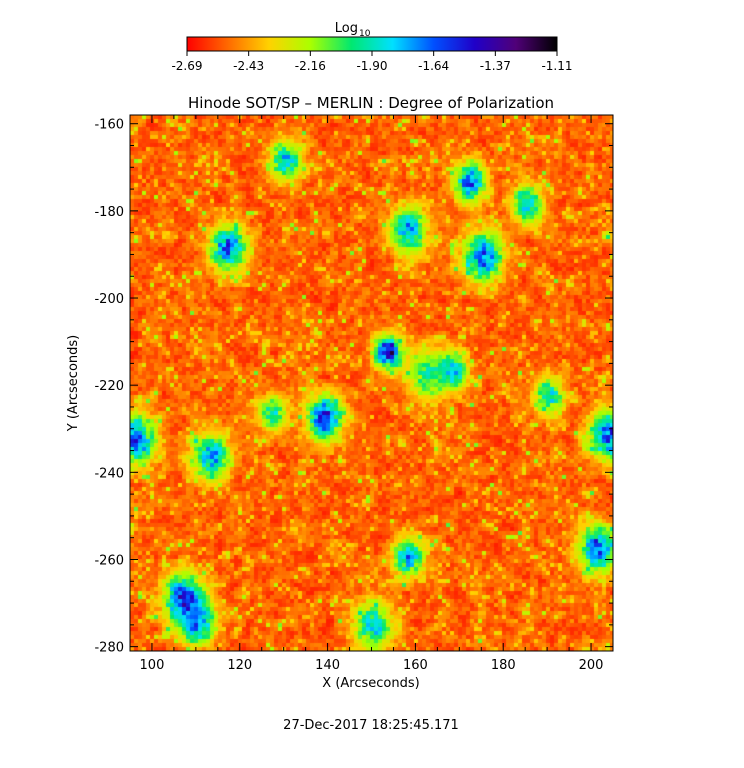 This screenshot has width=744, height=768. I want to click on x-tick-label: 180, so click(503, 665).